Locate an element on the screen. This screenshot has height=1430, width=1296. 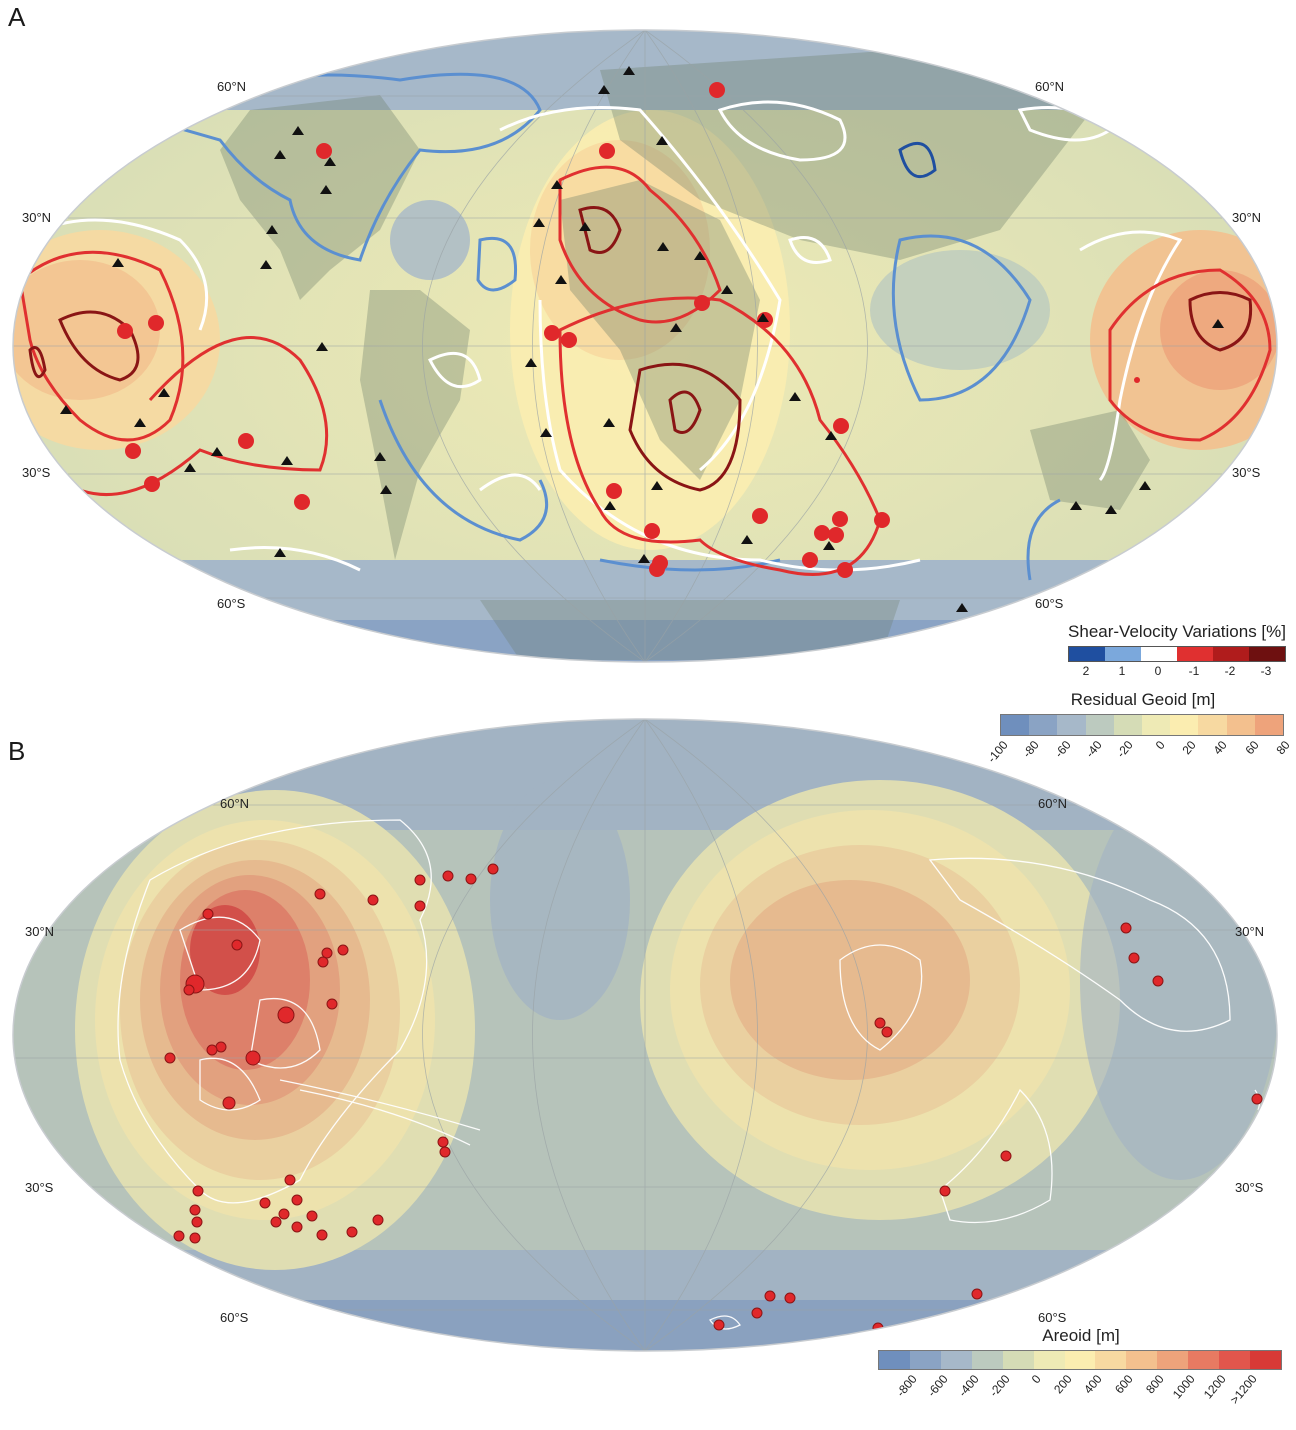
shear-velocity-tick-label: 1 is located at coordinates (1122, 671).